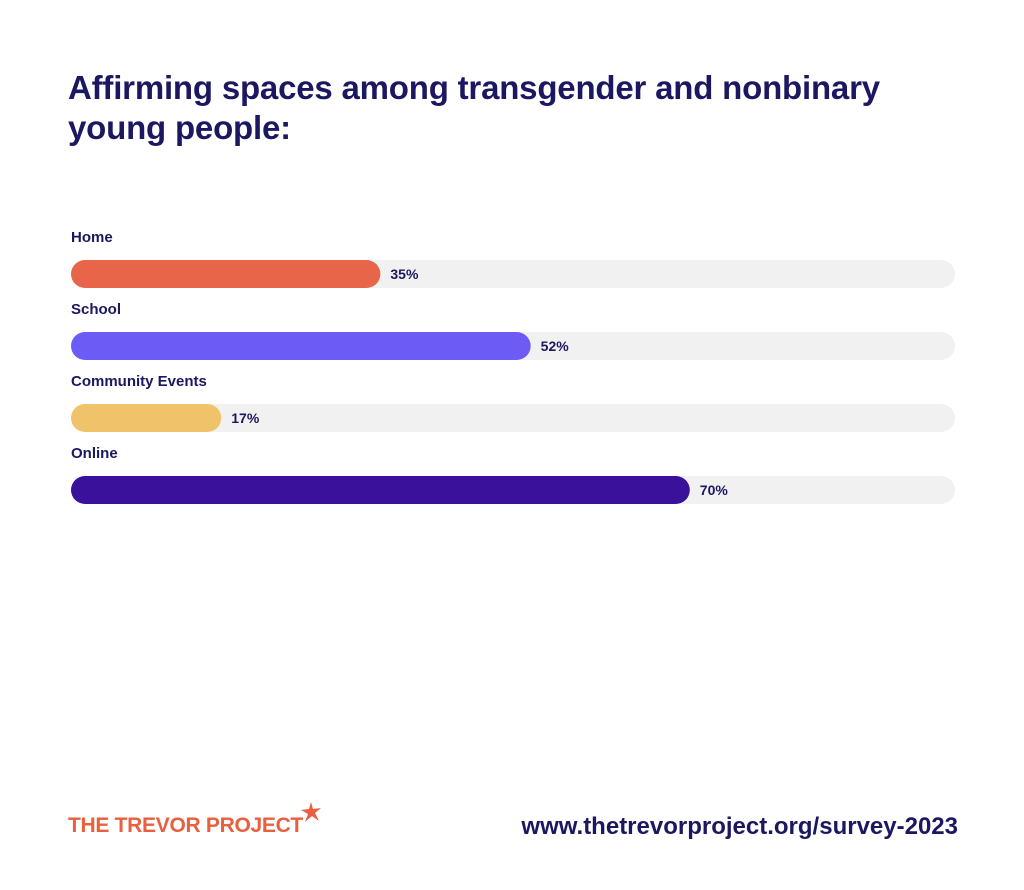  I want to click on category-label: School, so click(96, 309).